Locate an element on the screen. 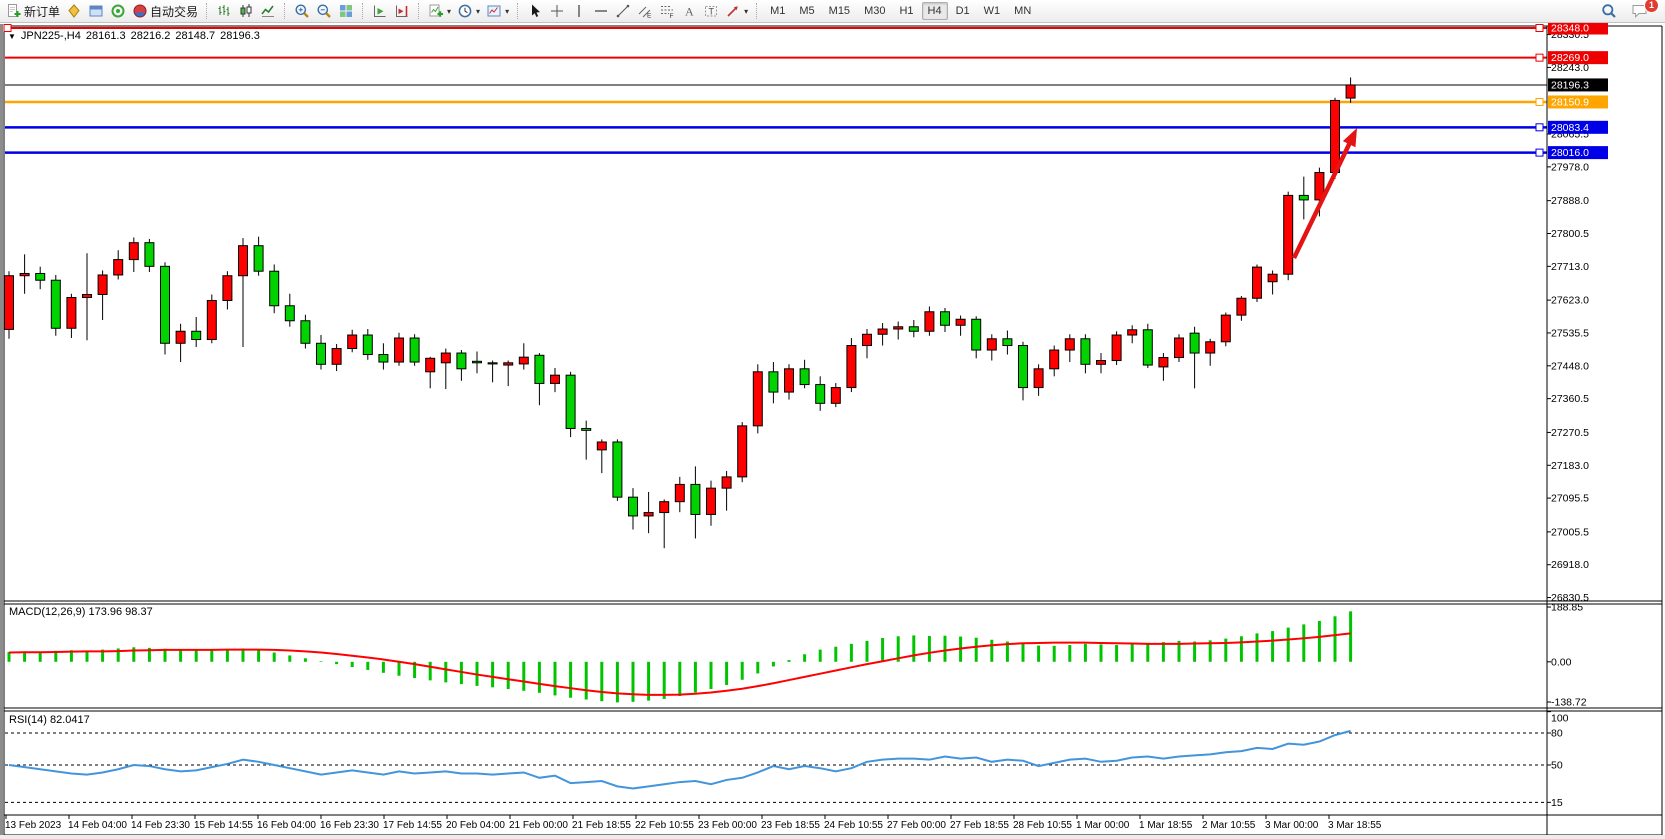 Image resolution: width=1665 pixels, height=839 pixels. bar-chart-button is located at coordinates (224, 11).